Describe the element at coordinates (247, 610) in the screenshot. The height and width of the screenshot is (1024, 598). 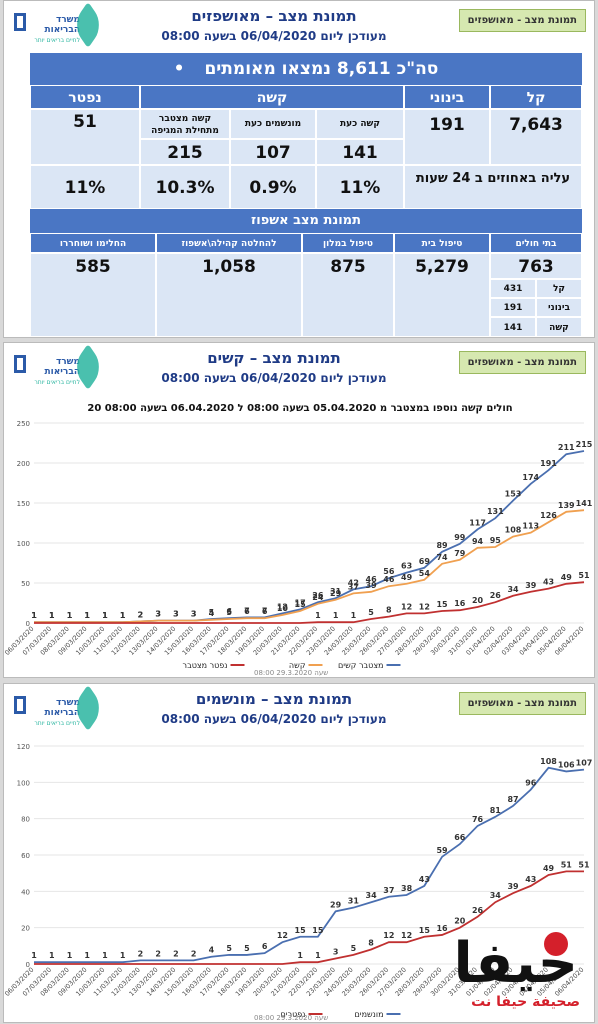
I see `data-label: 7` at that location.